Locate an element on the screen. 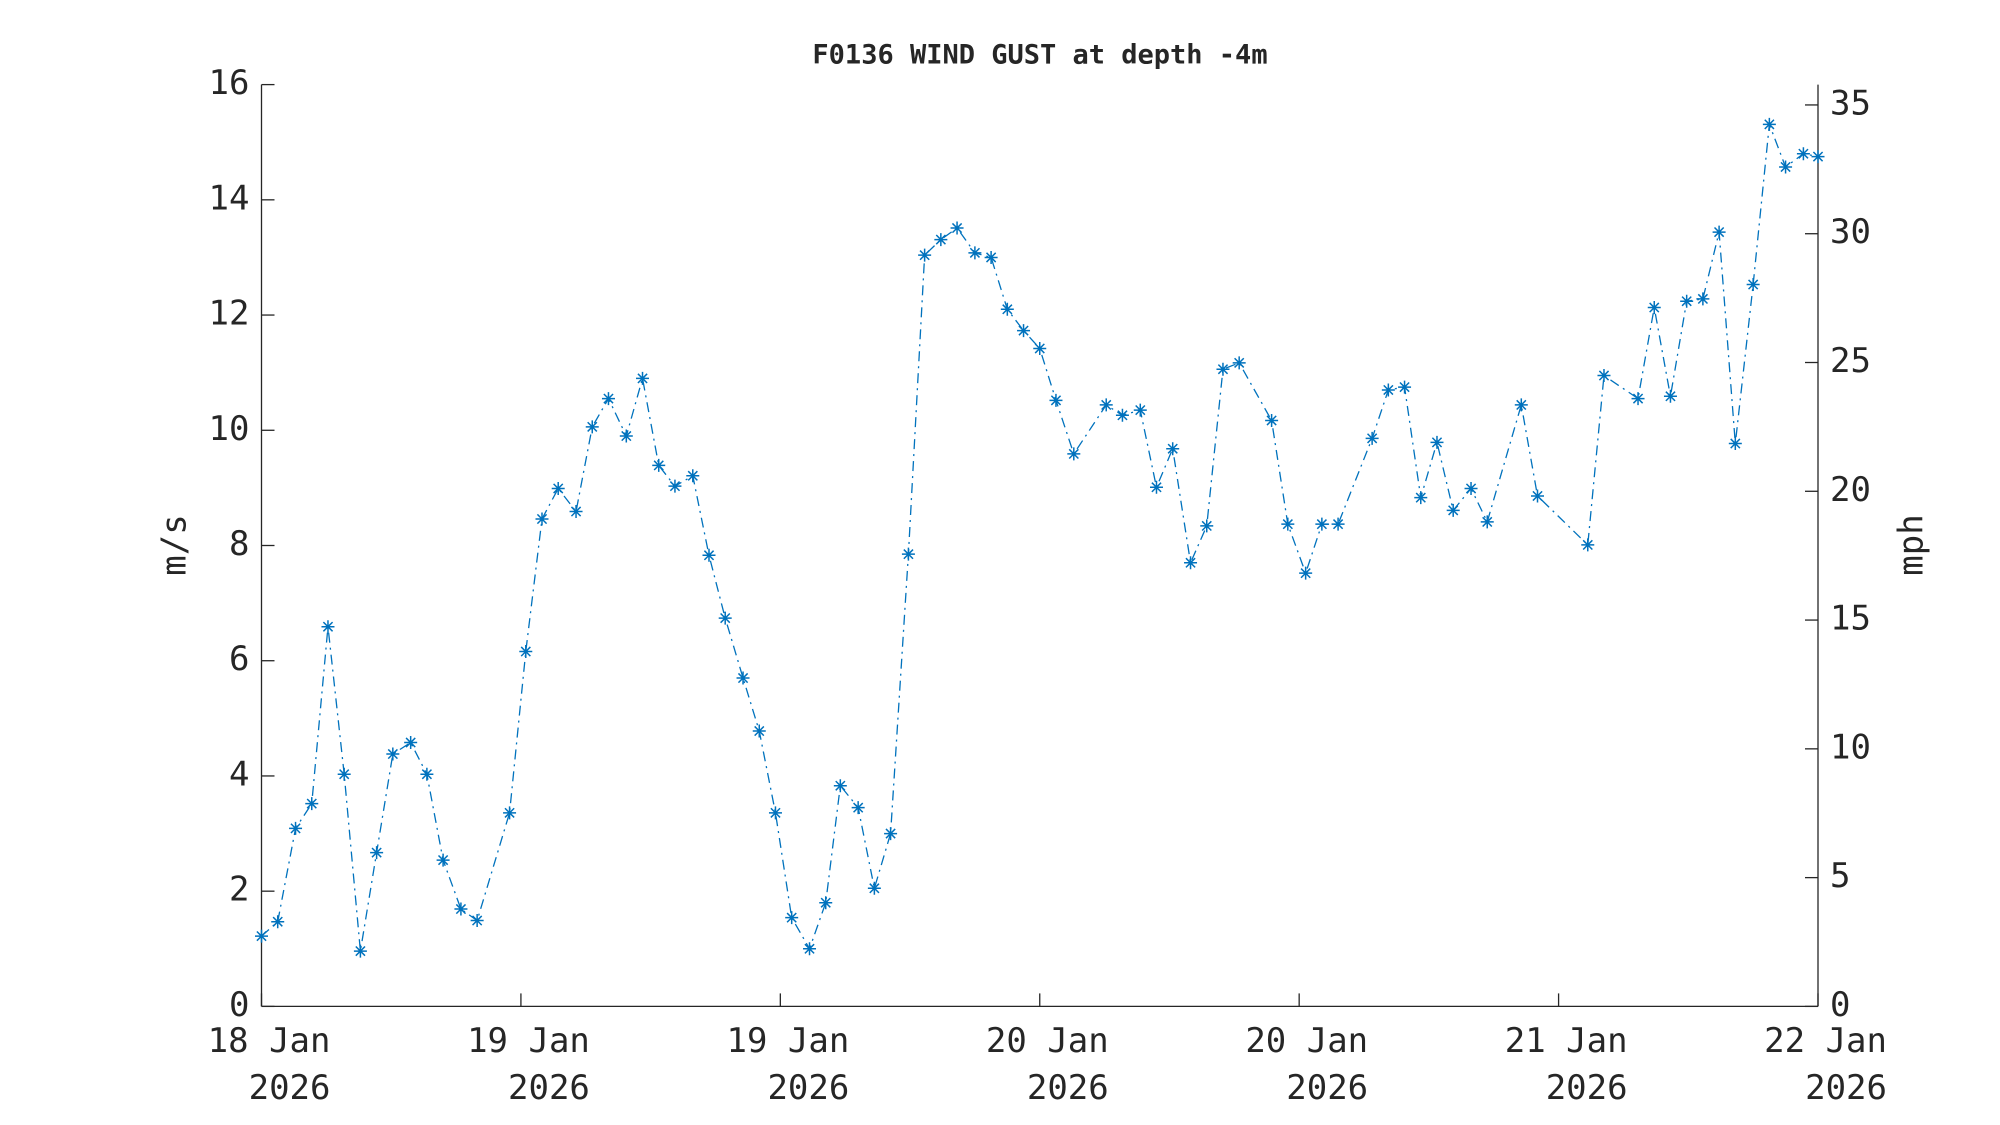 This screenshot has height=1125, width=2000. y-tick-label: 10 is located at coordinates (229, 429).